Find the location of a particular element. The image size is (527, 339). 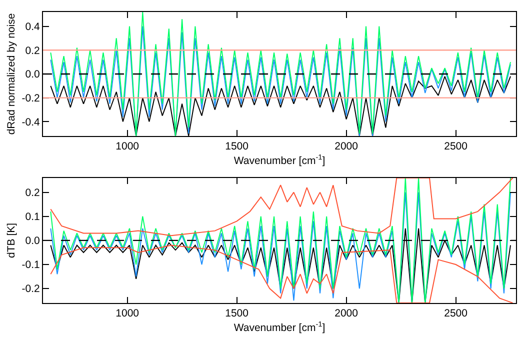

y-axis-title: dTB [K] is located at coordinates (12, 240).